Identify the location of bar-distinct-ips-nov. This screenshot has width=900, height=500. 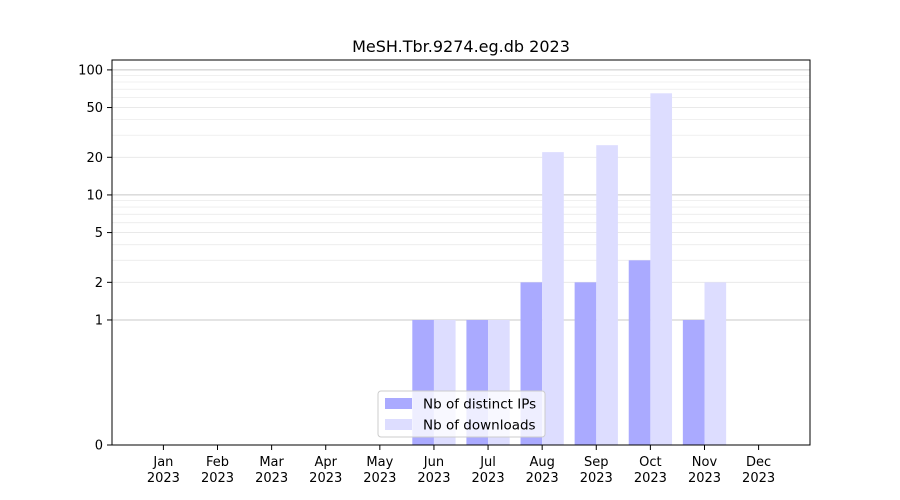
(693, 382).